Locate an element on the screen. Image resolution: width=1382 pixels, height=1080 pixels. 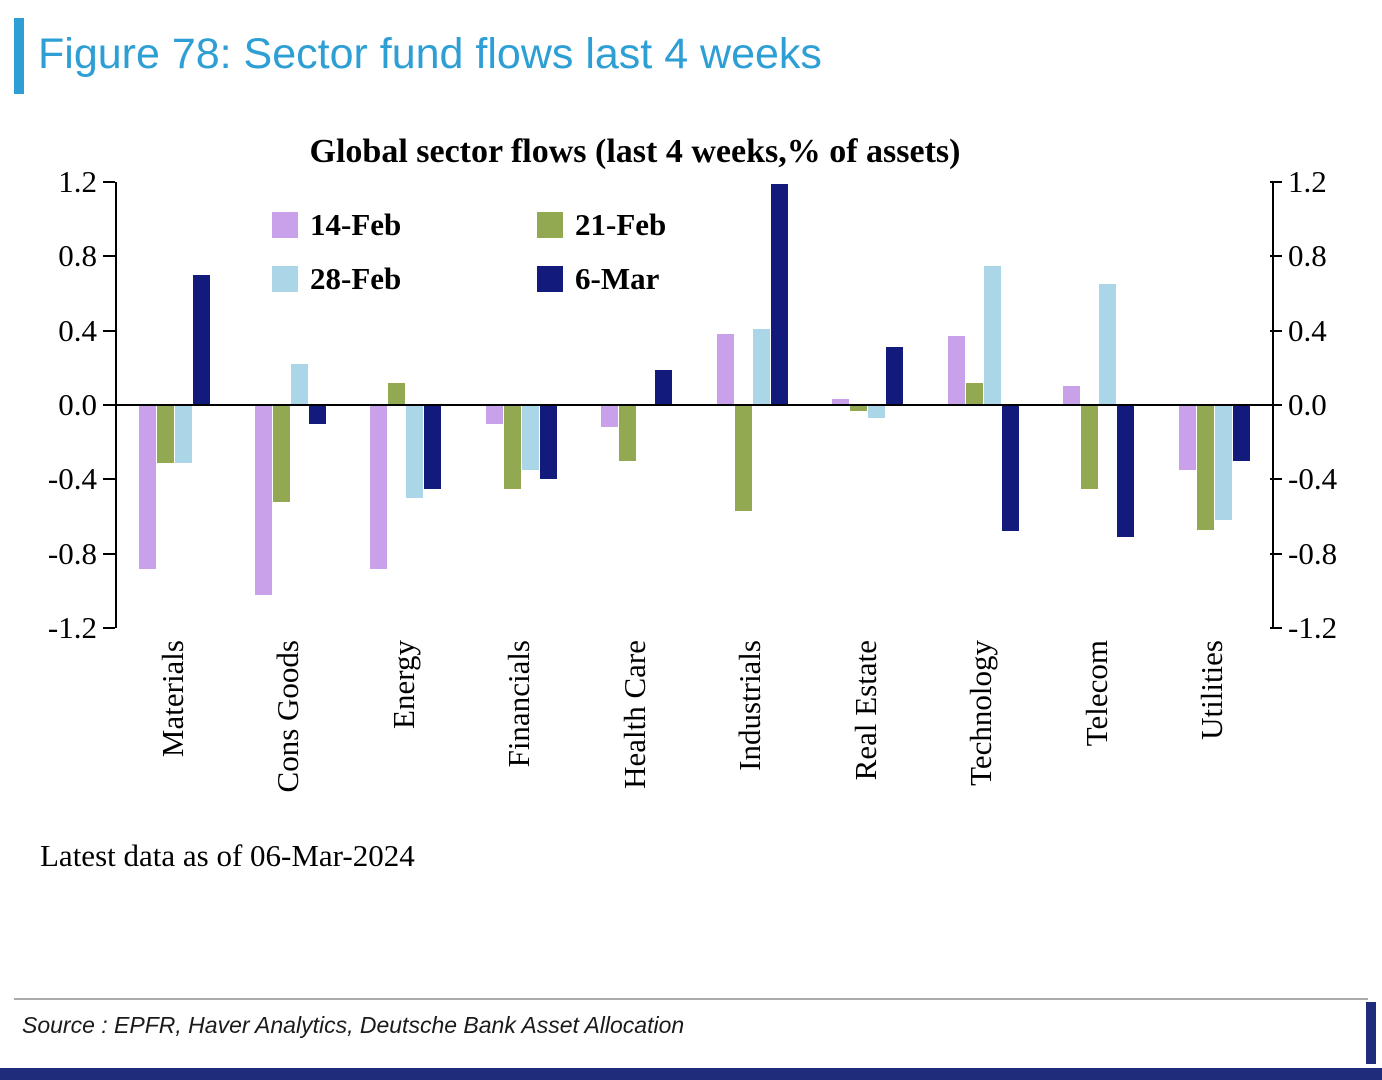
bar-6-Mar-materials is located at coordinates (202, 339).